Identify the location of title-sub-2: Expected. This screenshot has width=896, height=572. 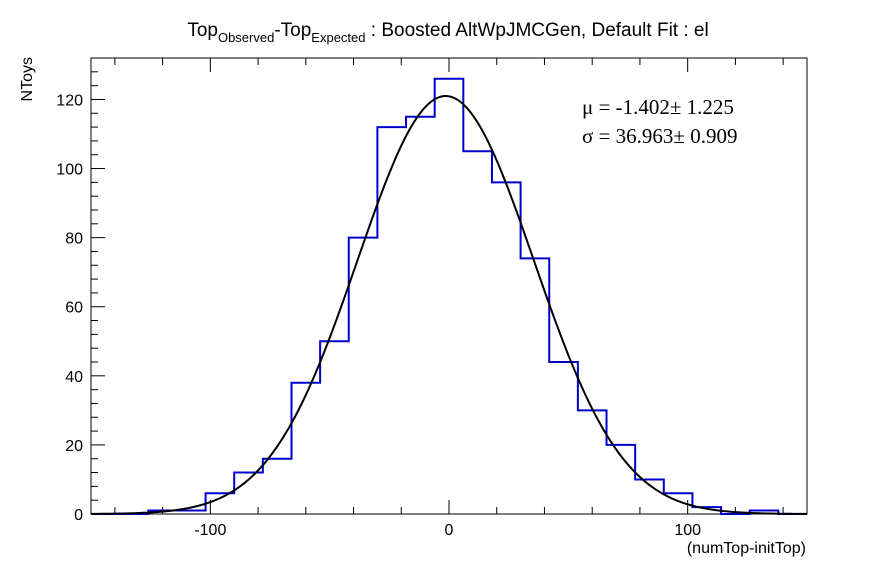
(338, 37).